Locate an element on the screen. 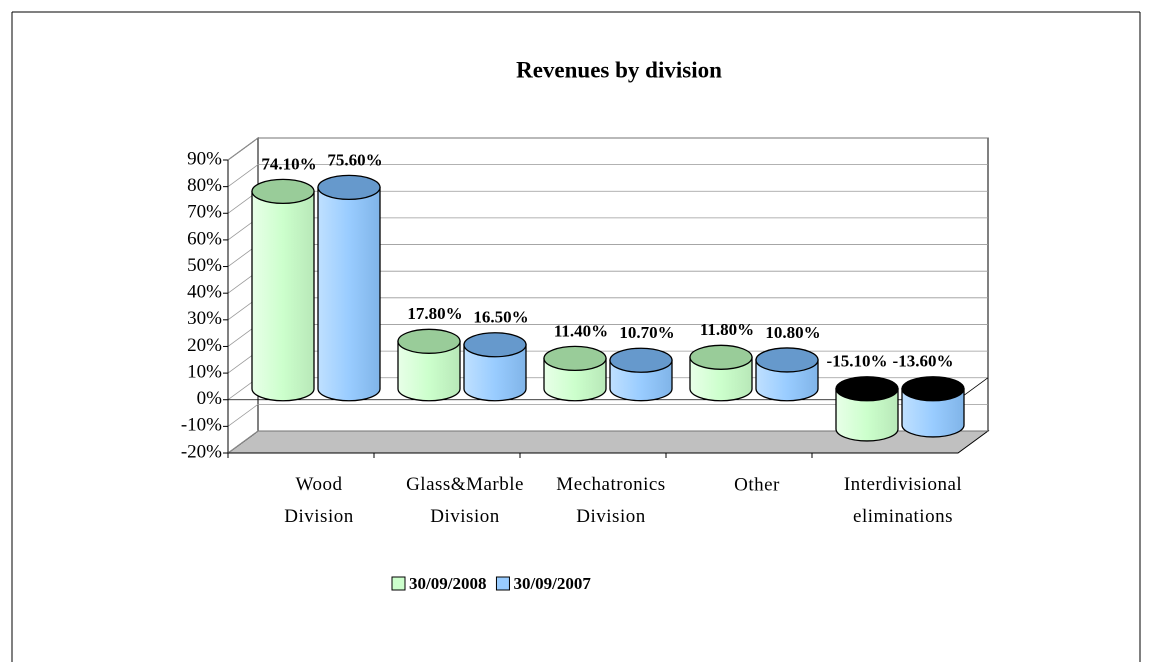 This screenshot has width=1156, height=662. value-label: 11.80% is located at coordinates (727, 329).